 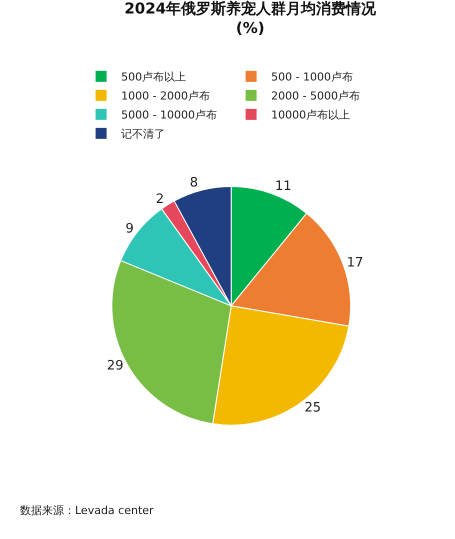 What do you see at coordinates (283, 186) in the screenshot?
I see `data-label: 11` at bounding box center [283, 186].